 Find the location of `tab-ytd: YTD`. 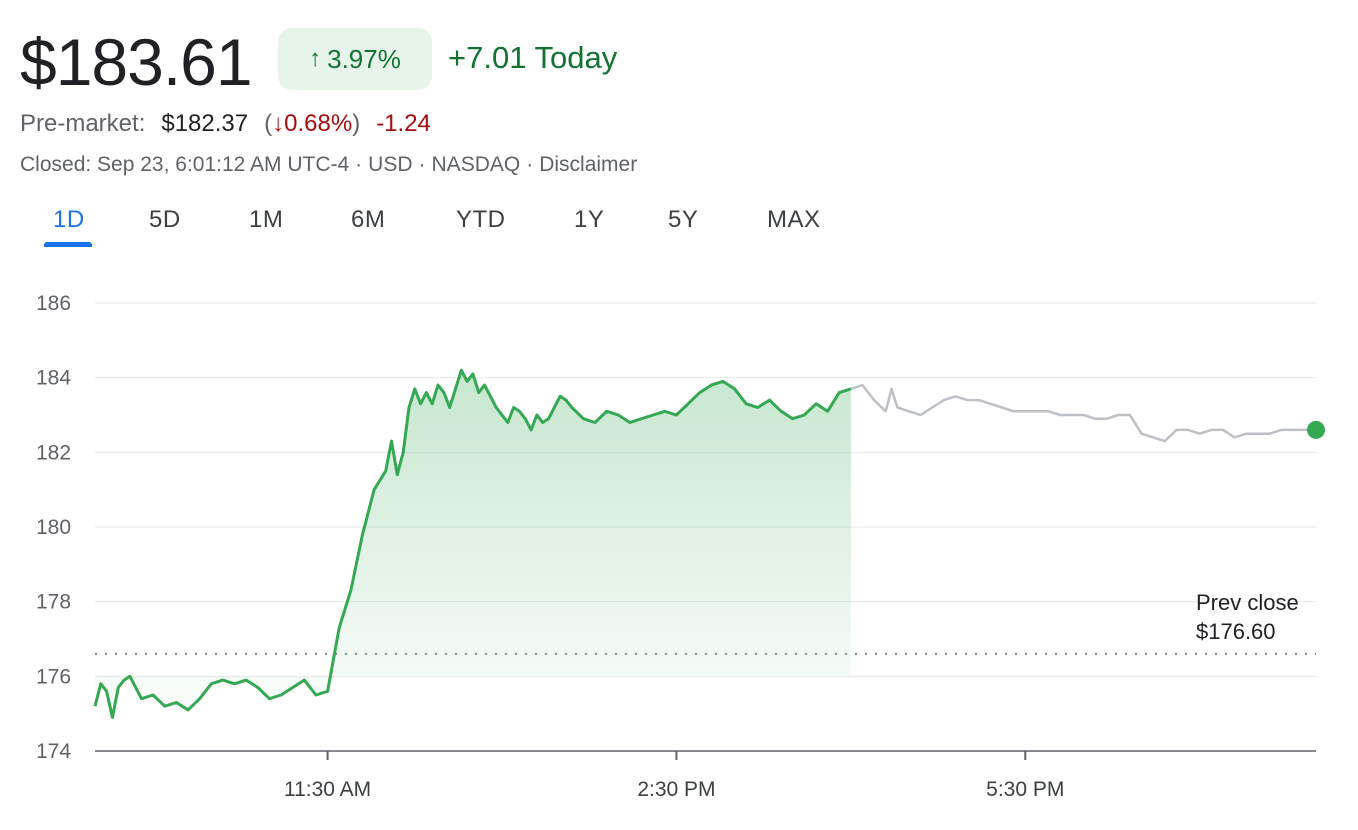

tab-ytd: YTD is located at coordinates (481, 219).